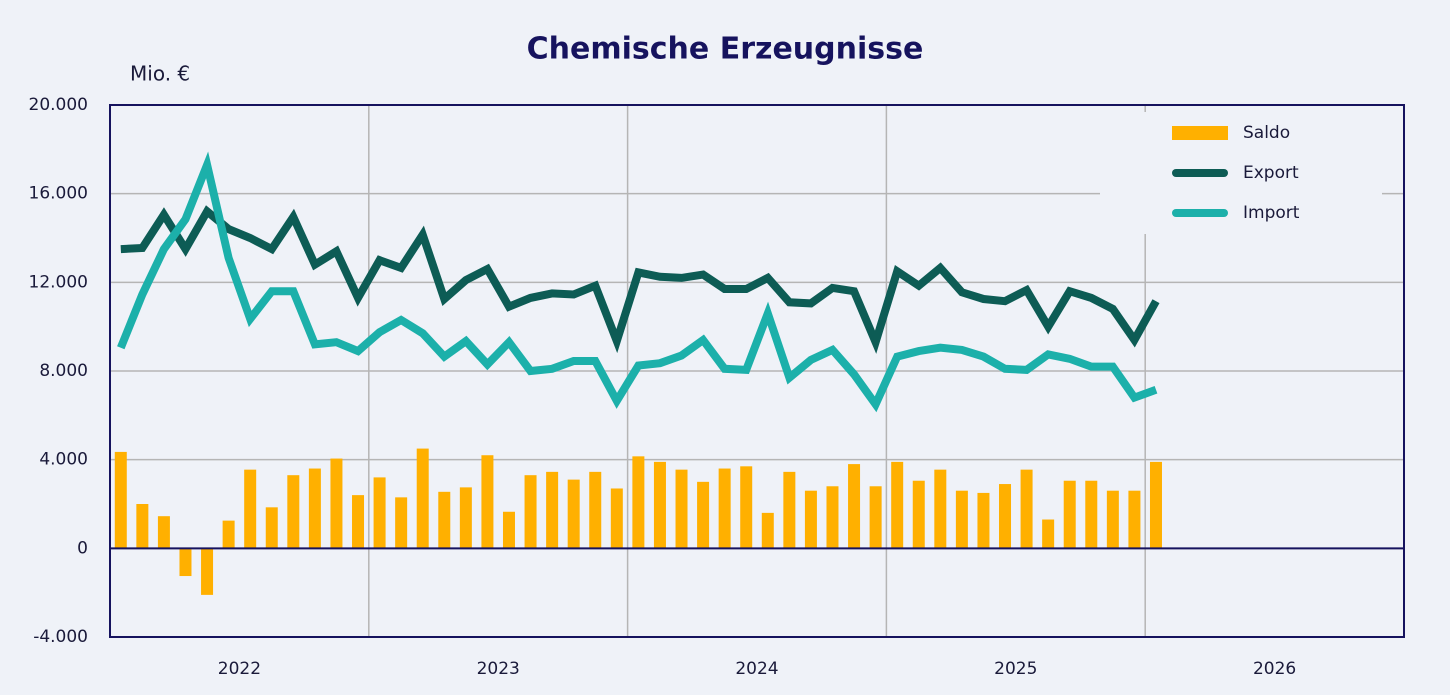 The width and height of the screenshot is (1450, 695). Describe the element at coordinates (60, 637) in the screenshot. I see `y-tick-label: -4.000` at that location.